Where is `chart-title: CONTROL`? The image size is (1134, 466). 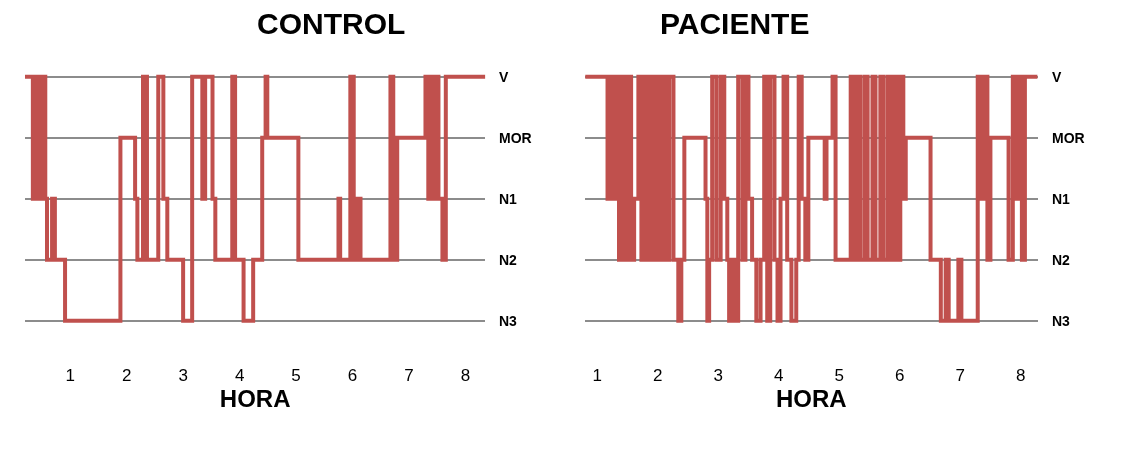 chart-title: CONTROL is located at coordinates (331, 23).